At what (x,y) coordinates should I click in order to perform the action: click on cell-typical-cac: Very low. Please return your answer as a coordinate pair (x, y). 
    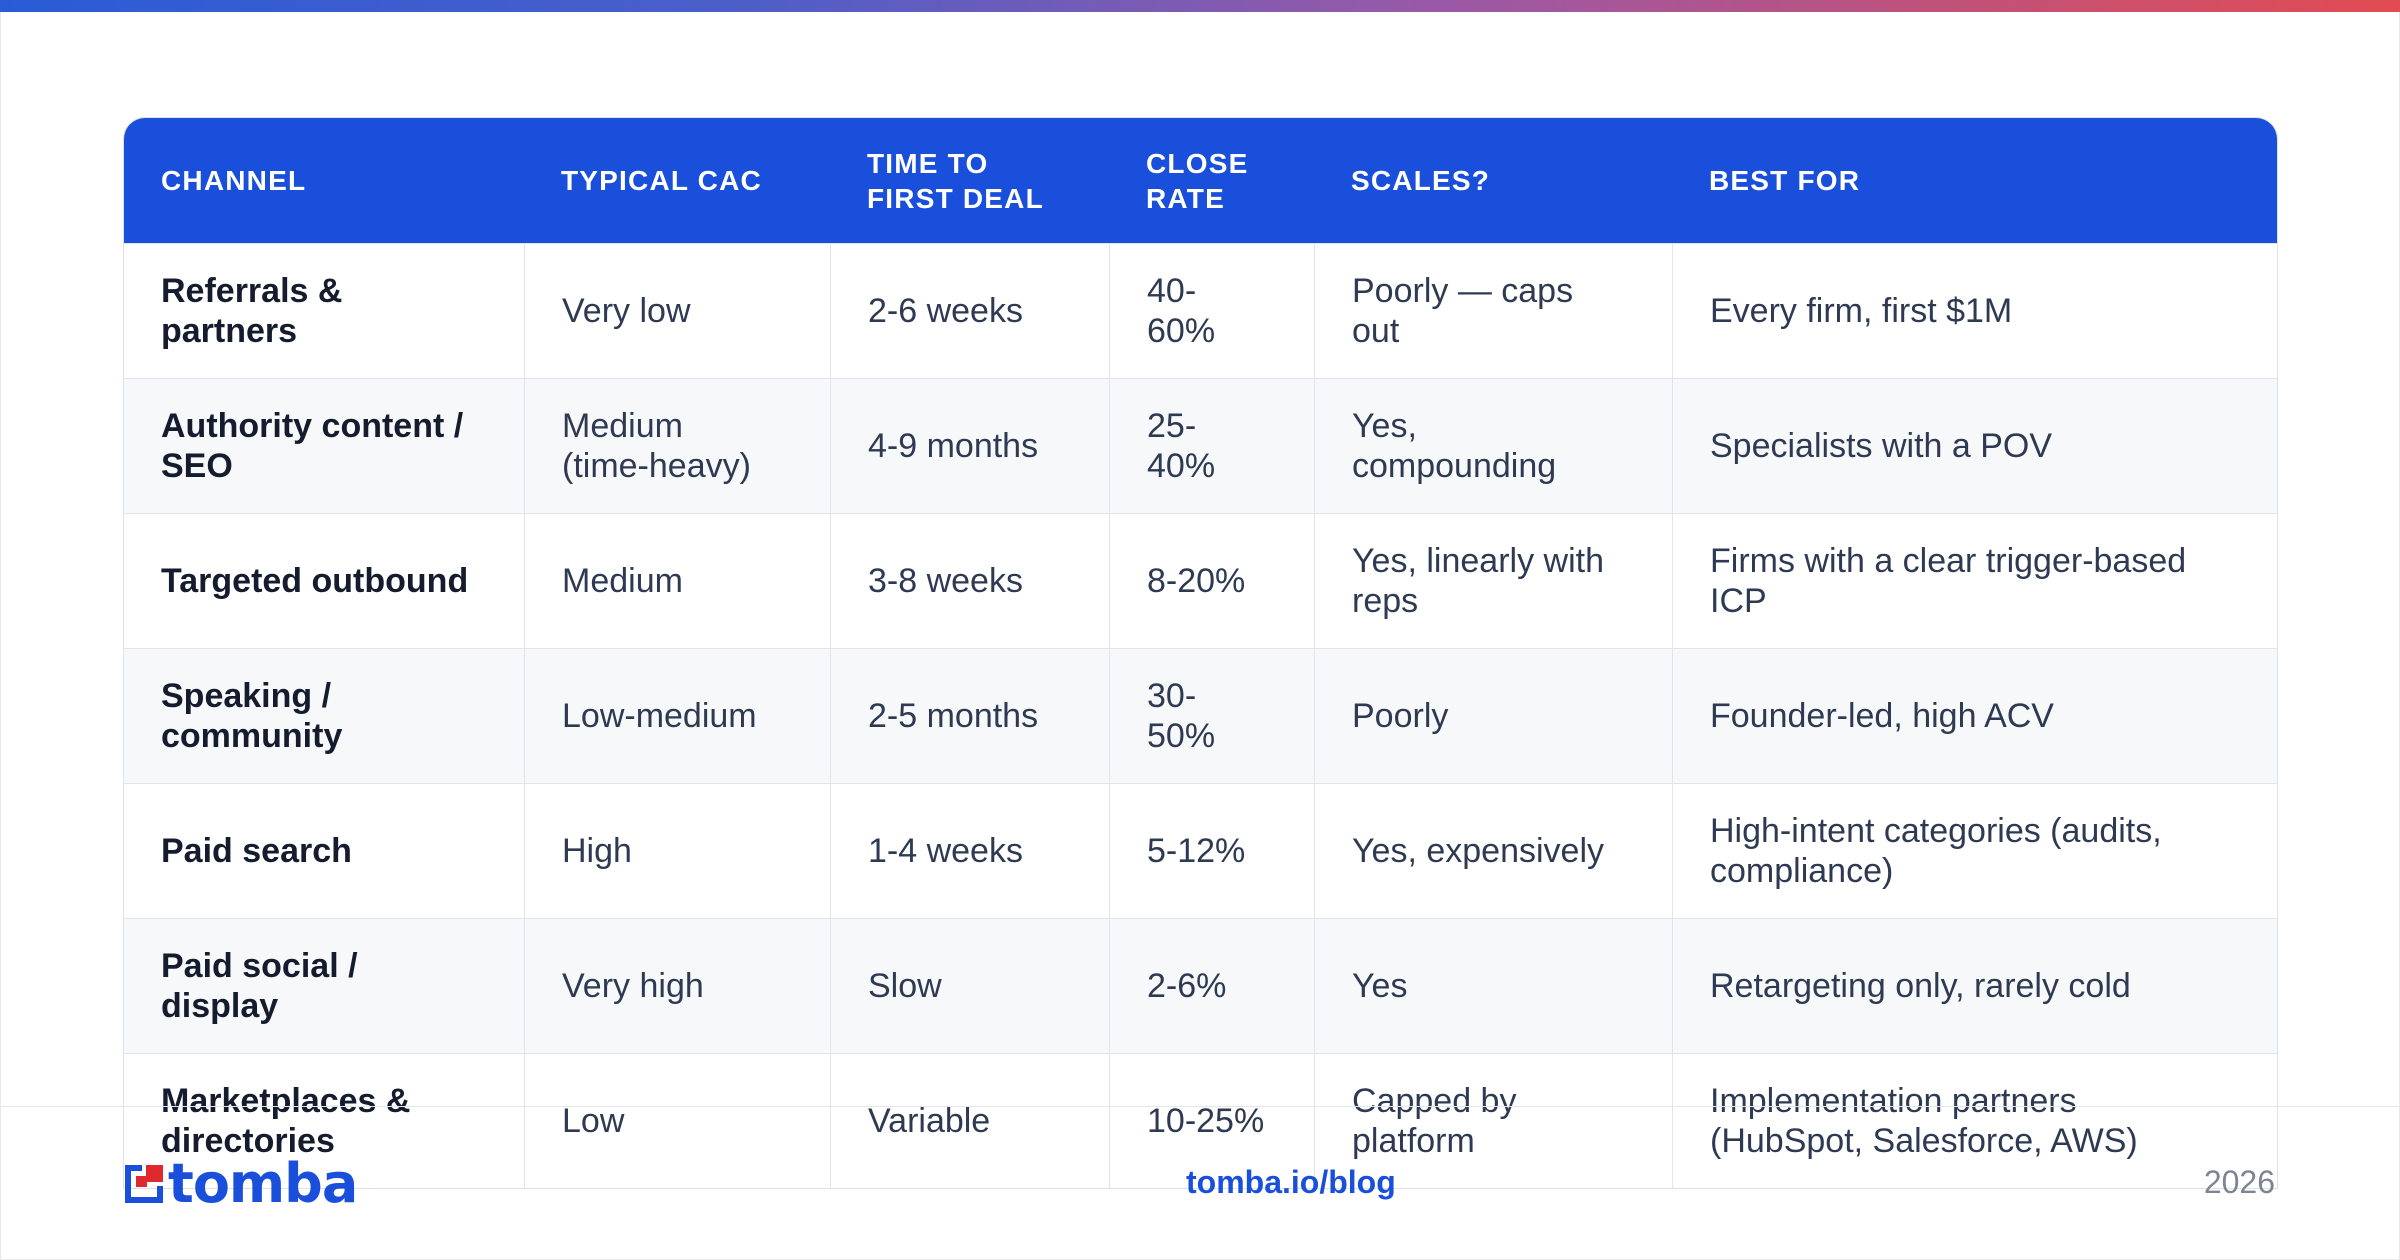
    Looking at the image, I should click on (677, 311).